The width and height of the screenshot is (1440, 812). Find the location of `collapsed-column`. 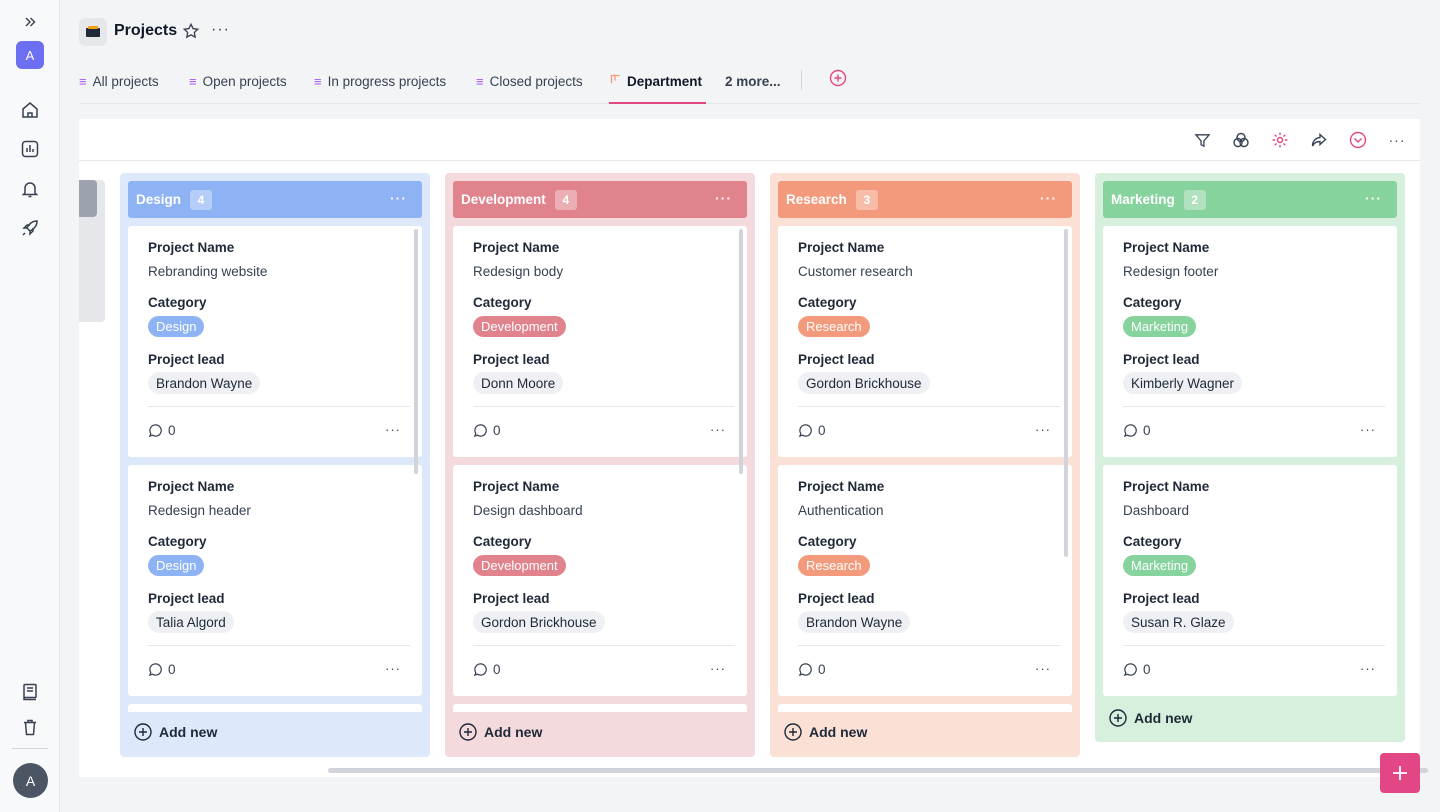

collapsed-column is located at coordinates (92, 251).